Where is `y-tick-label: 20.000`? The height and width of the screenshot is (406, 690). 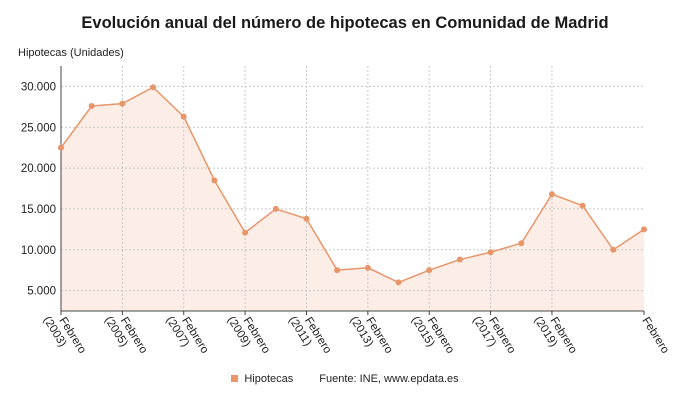
y-tick-label: 20.000 is located at coordinates (38, 169).